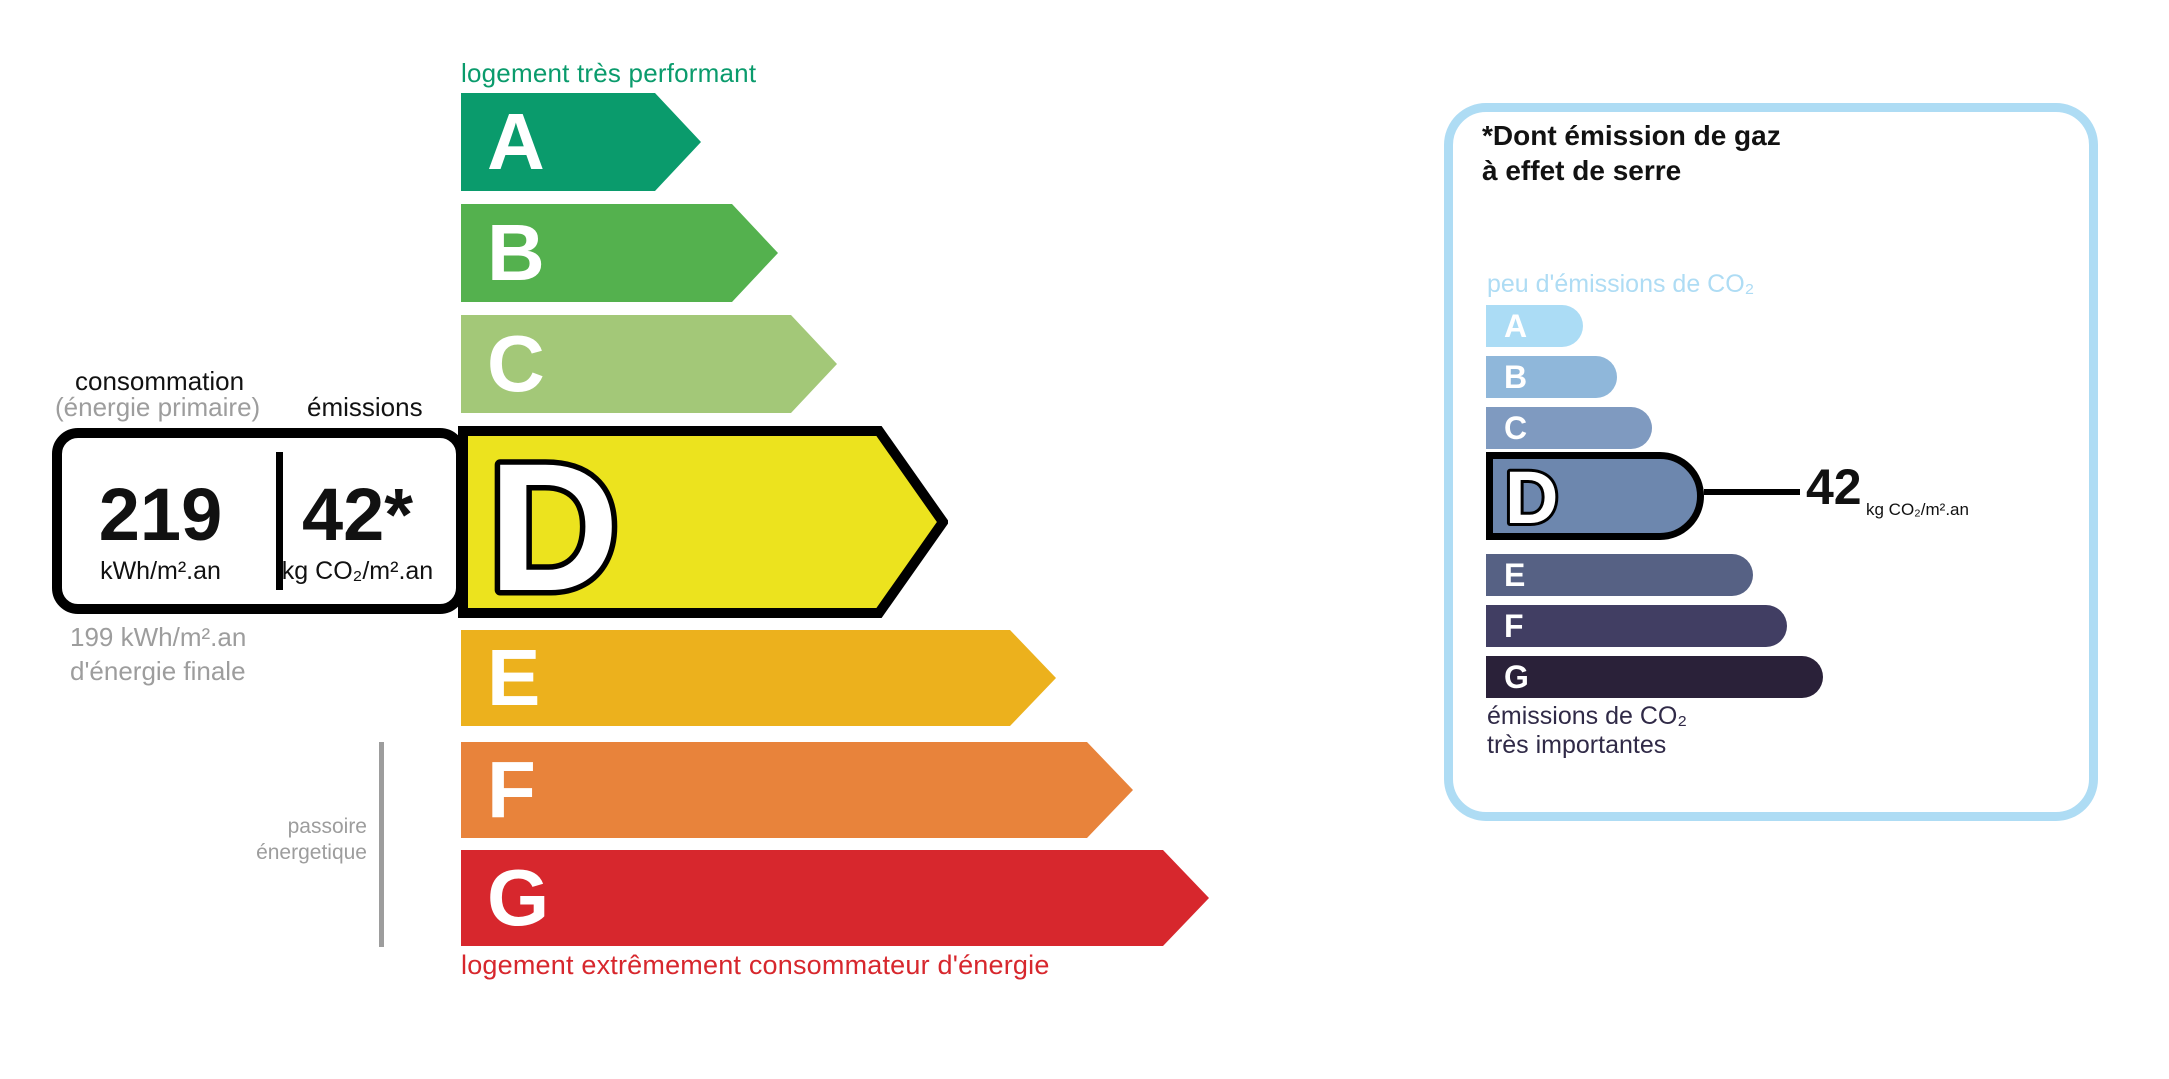 Image resolution: width=2169 pixels, height=1079 pixels. I want to click on co2-class-letter: F, so click(1514, 626).